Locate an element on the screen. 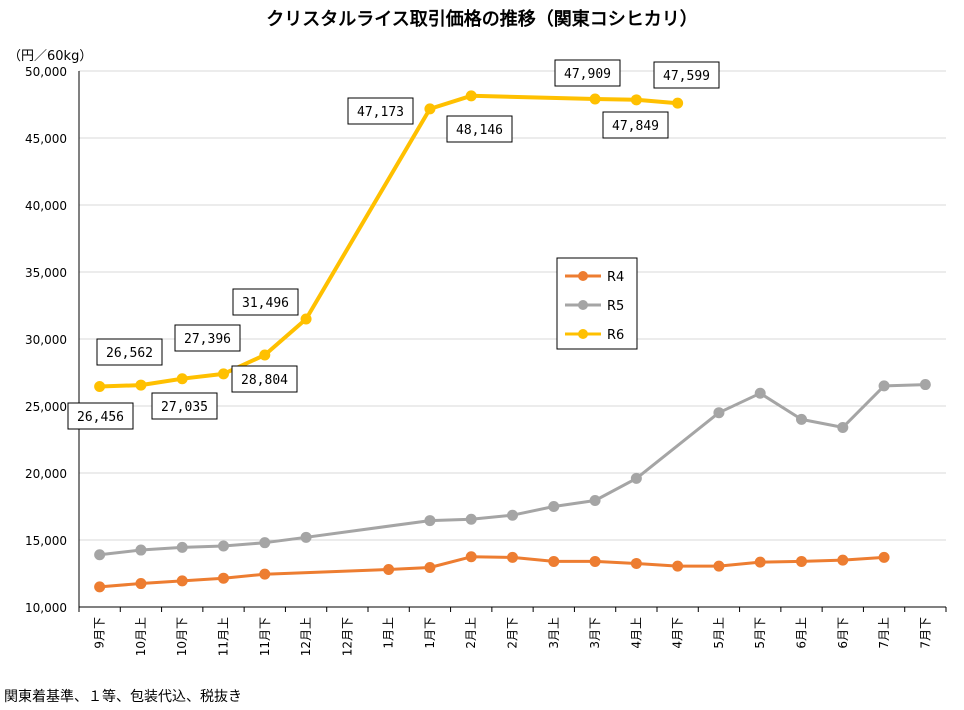 The image size is (964, 710). chart-title: クリスタルライス取引価格の推移（関東コシヒカリ） is located at coordinates (481, 19).